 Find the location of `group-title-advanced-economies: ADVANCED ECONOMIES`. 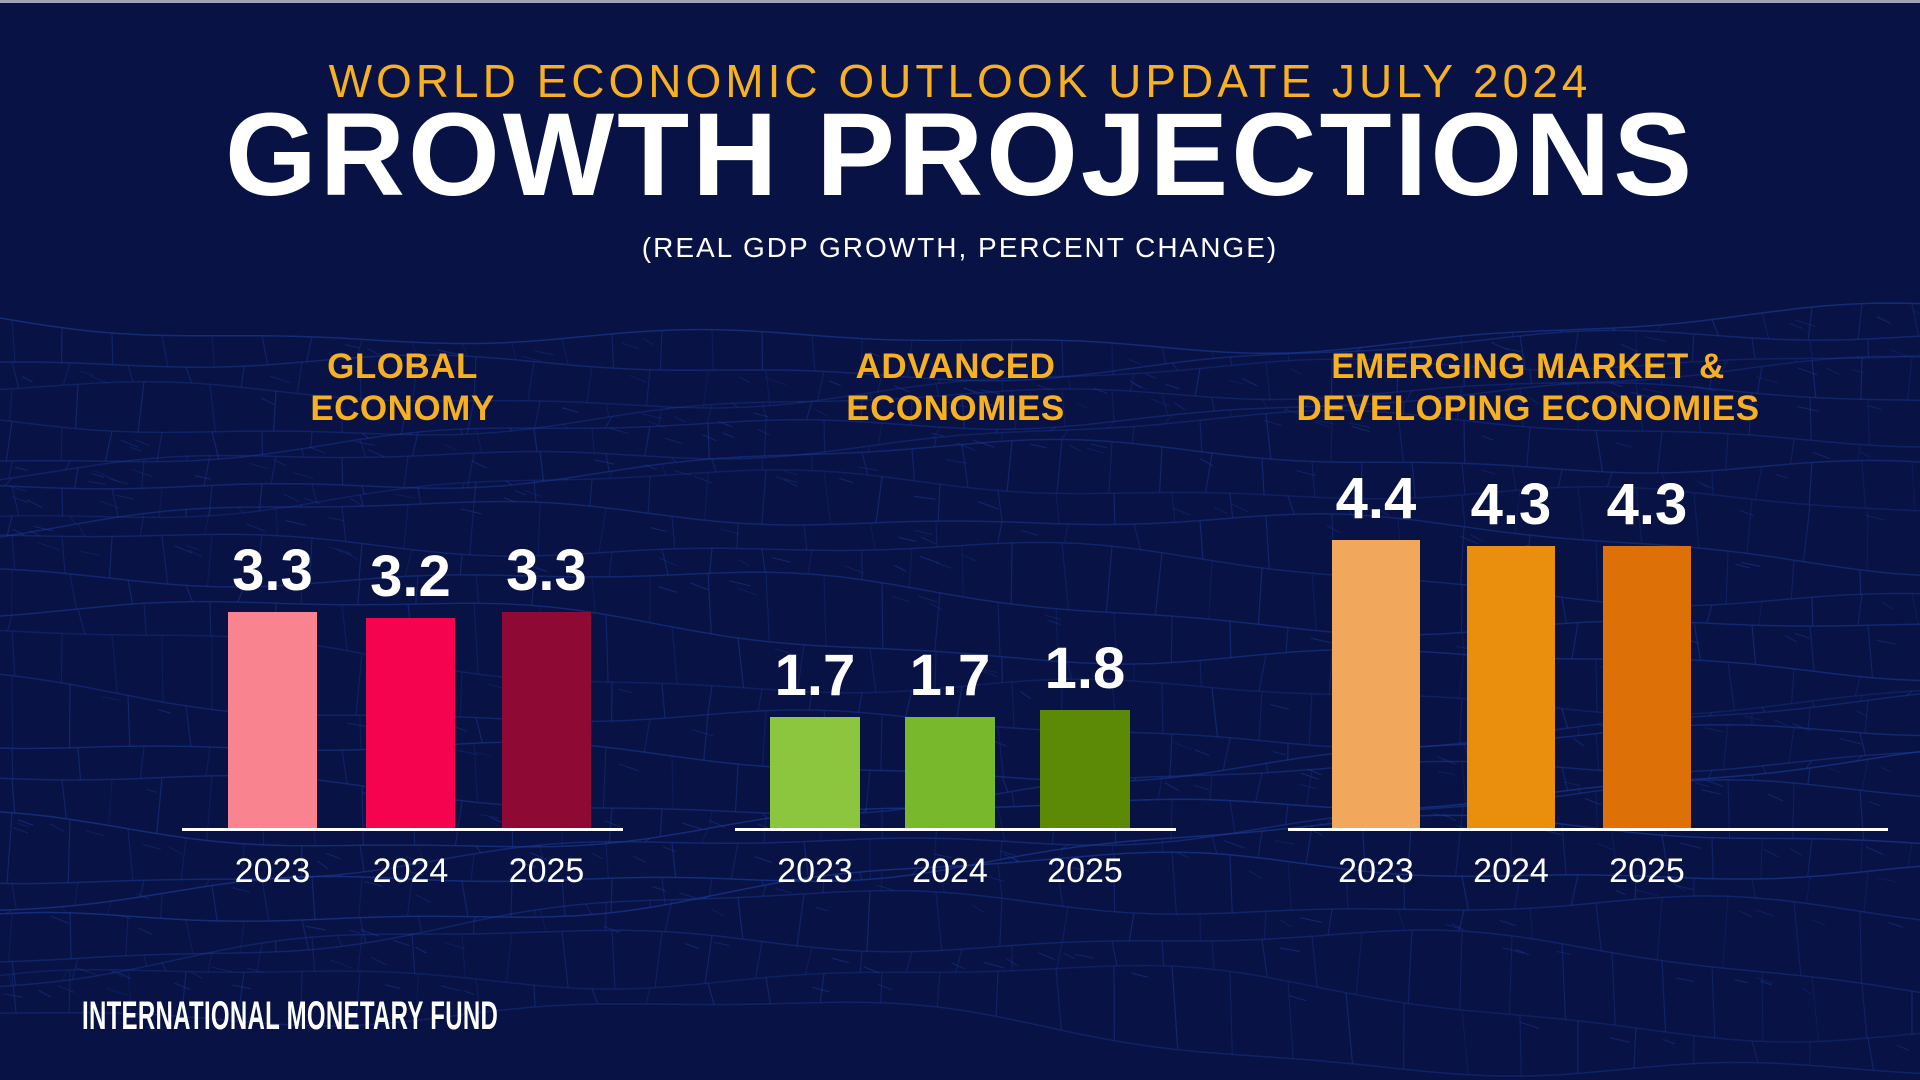

group-title-advanced-economies: ADVANCED ECONOMIES is located at coordinates (955, 388).